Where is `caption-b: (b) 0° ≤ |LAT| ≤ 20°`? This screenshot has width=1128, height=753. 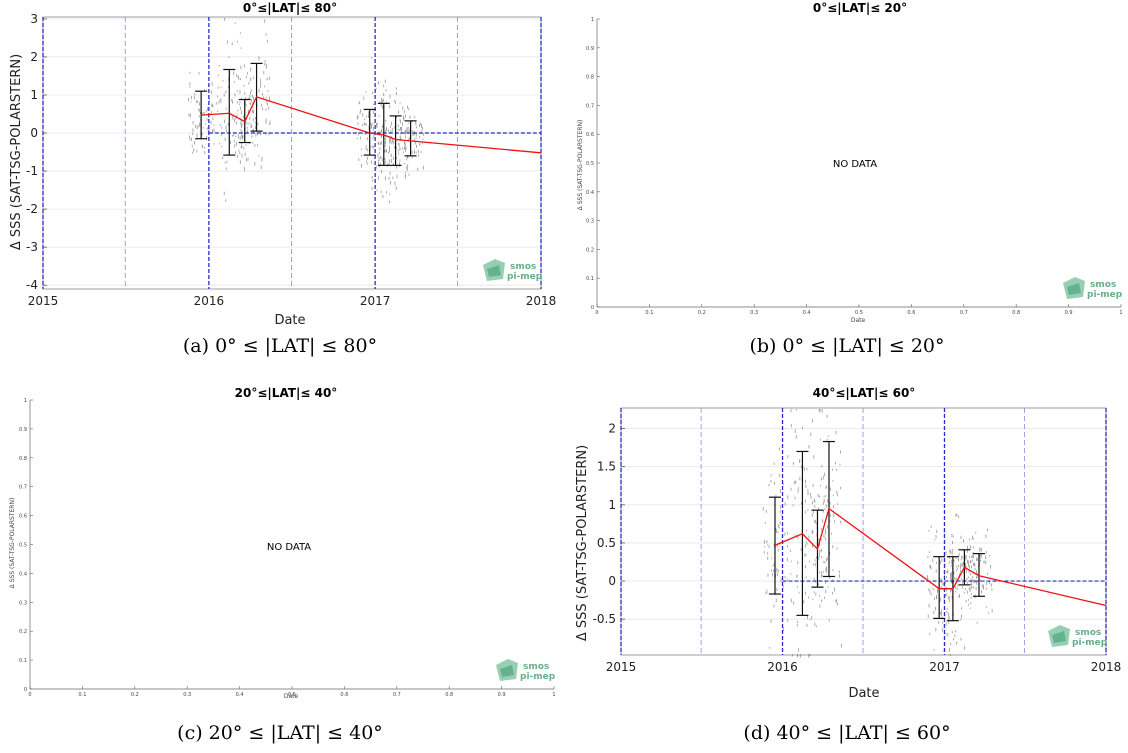
caption-b: (b) 0° ≤ |LAT| ≤ 20° is located at coordinates (847, 346).